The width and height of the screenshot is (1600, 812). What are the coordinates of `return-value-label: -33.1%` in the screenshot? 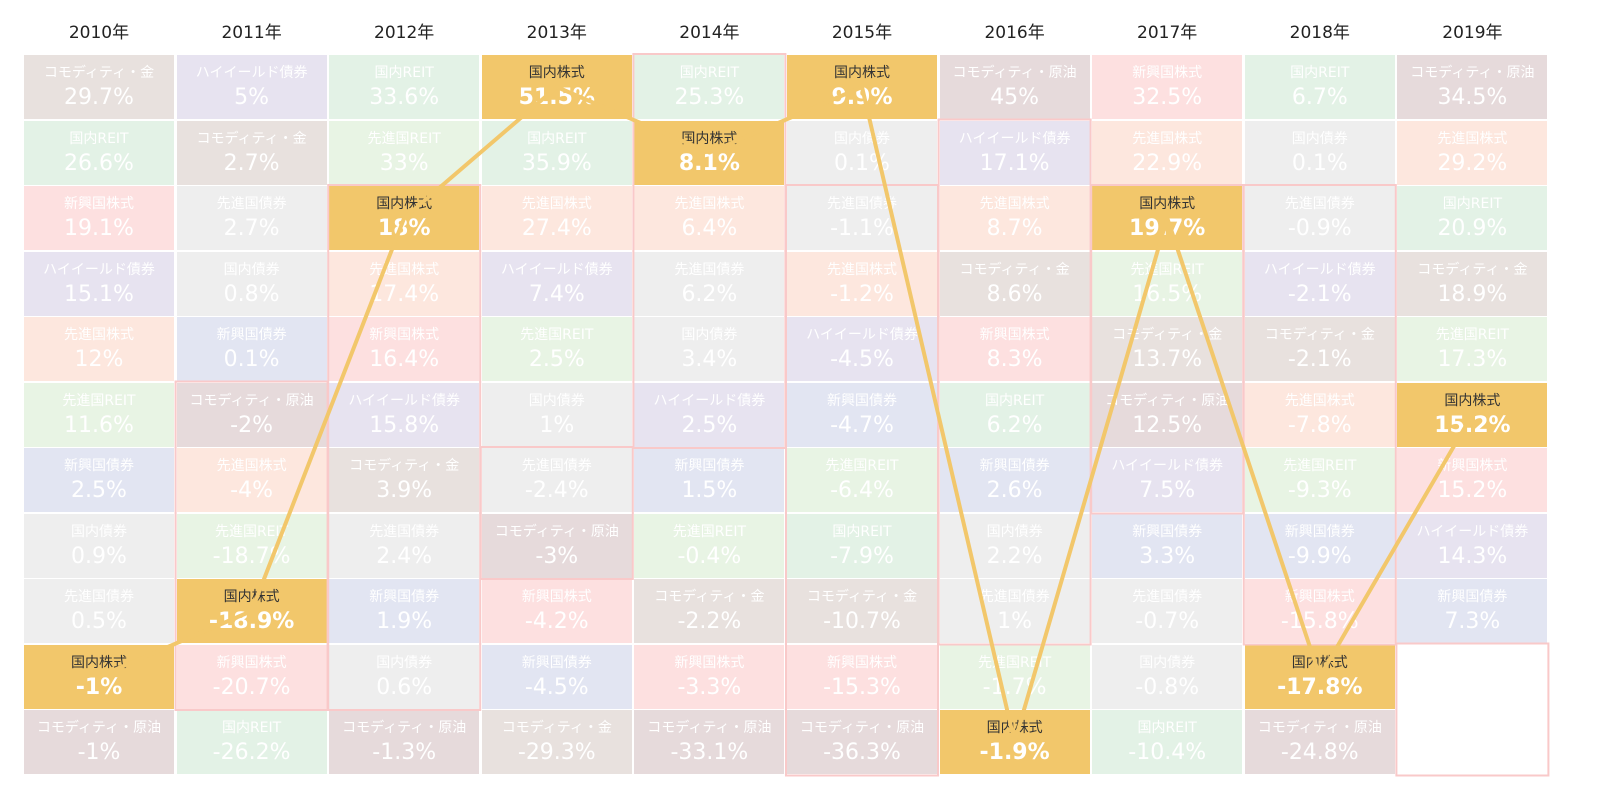 It's located at (709, 752).